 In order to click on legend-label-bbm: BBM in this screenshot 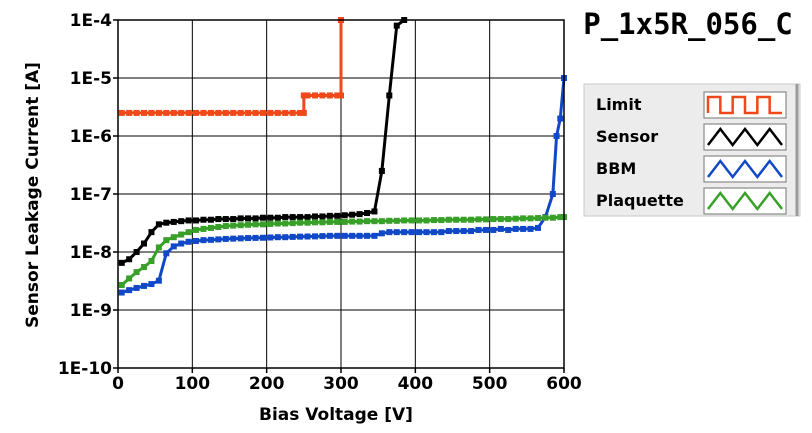, I will do `click(616, 168)`.